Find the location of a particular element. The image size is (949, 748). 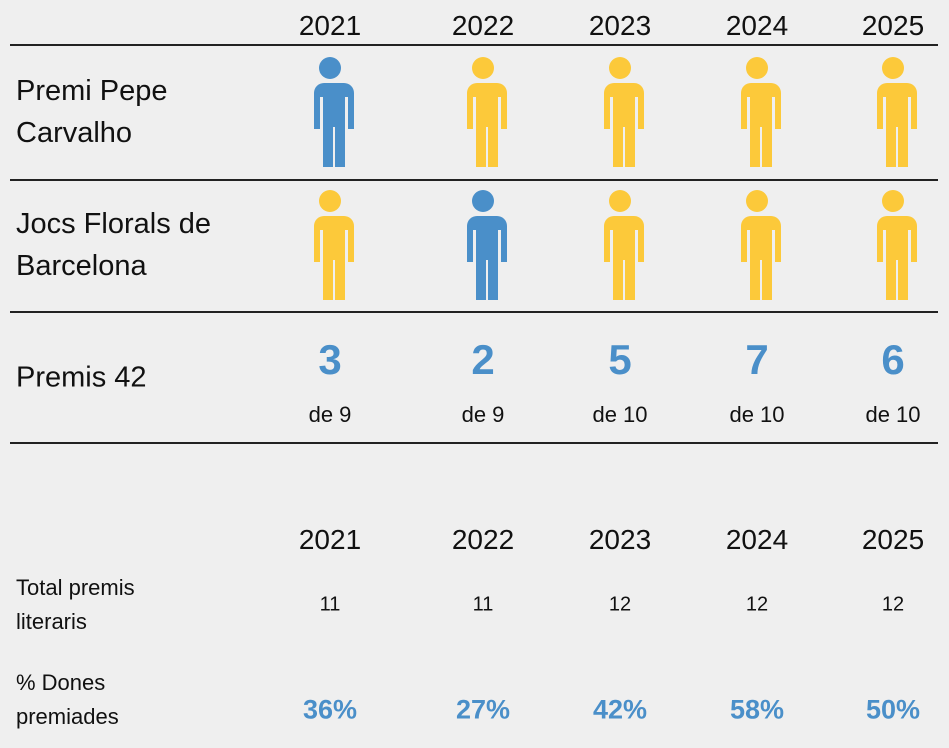

count: 6 is located at coordinates (893, 359).